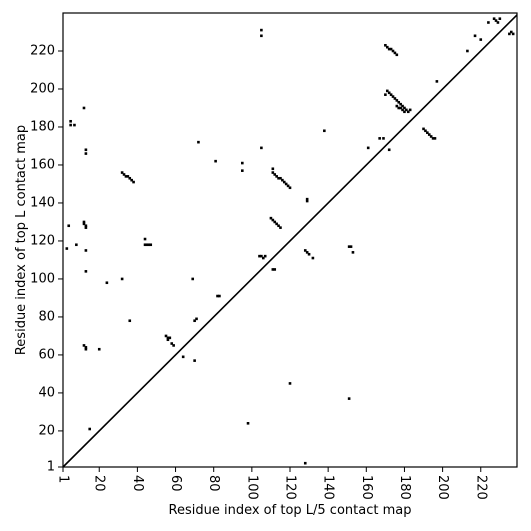  What do you see at coordinates (42, 240) in the screenshot?
I see `y-tick-label: 120` at bounding box center [42, 240].